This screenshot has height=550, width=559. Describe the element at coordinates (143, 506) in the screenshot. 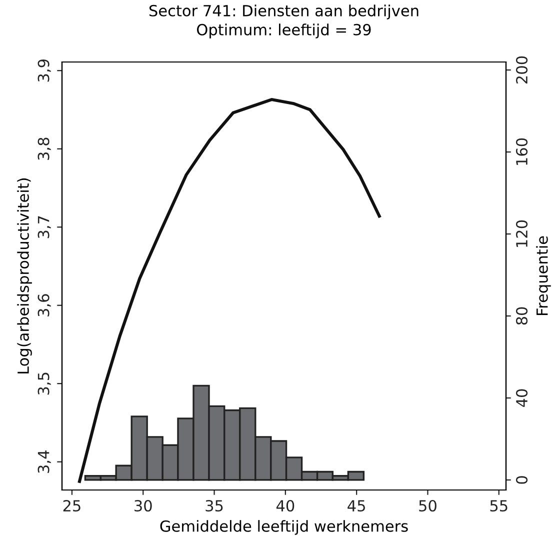

I see `x-tick-label: 30` at that location.